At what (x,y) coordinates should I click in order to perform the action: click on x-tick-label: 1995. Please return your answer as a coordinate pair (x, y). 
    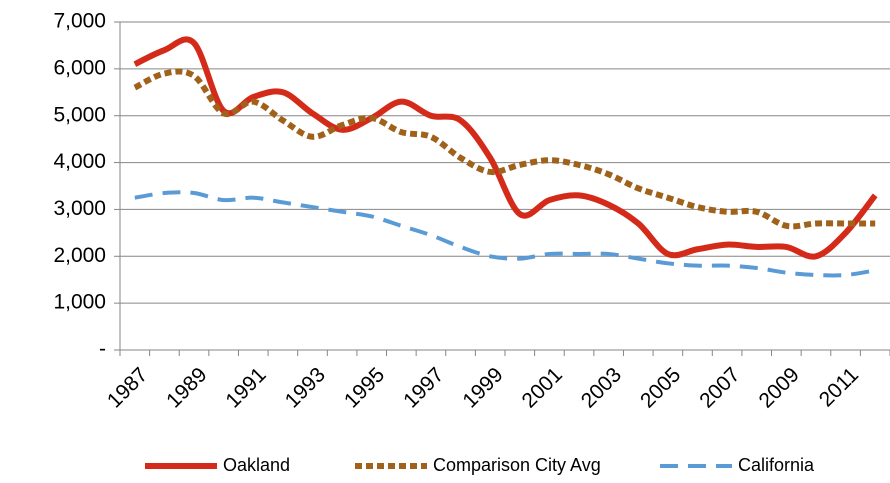
    Looking at the image, I should click on (364, 387).